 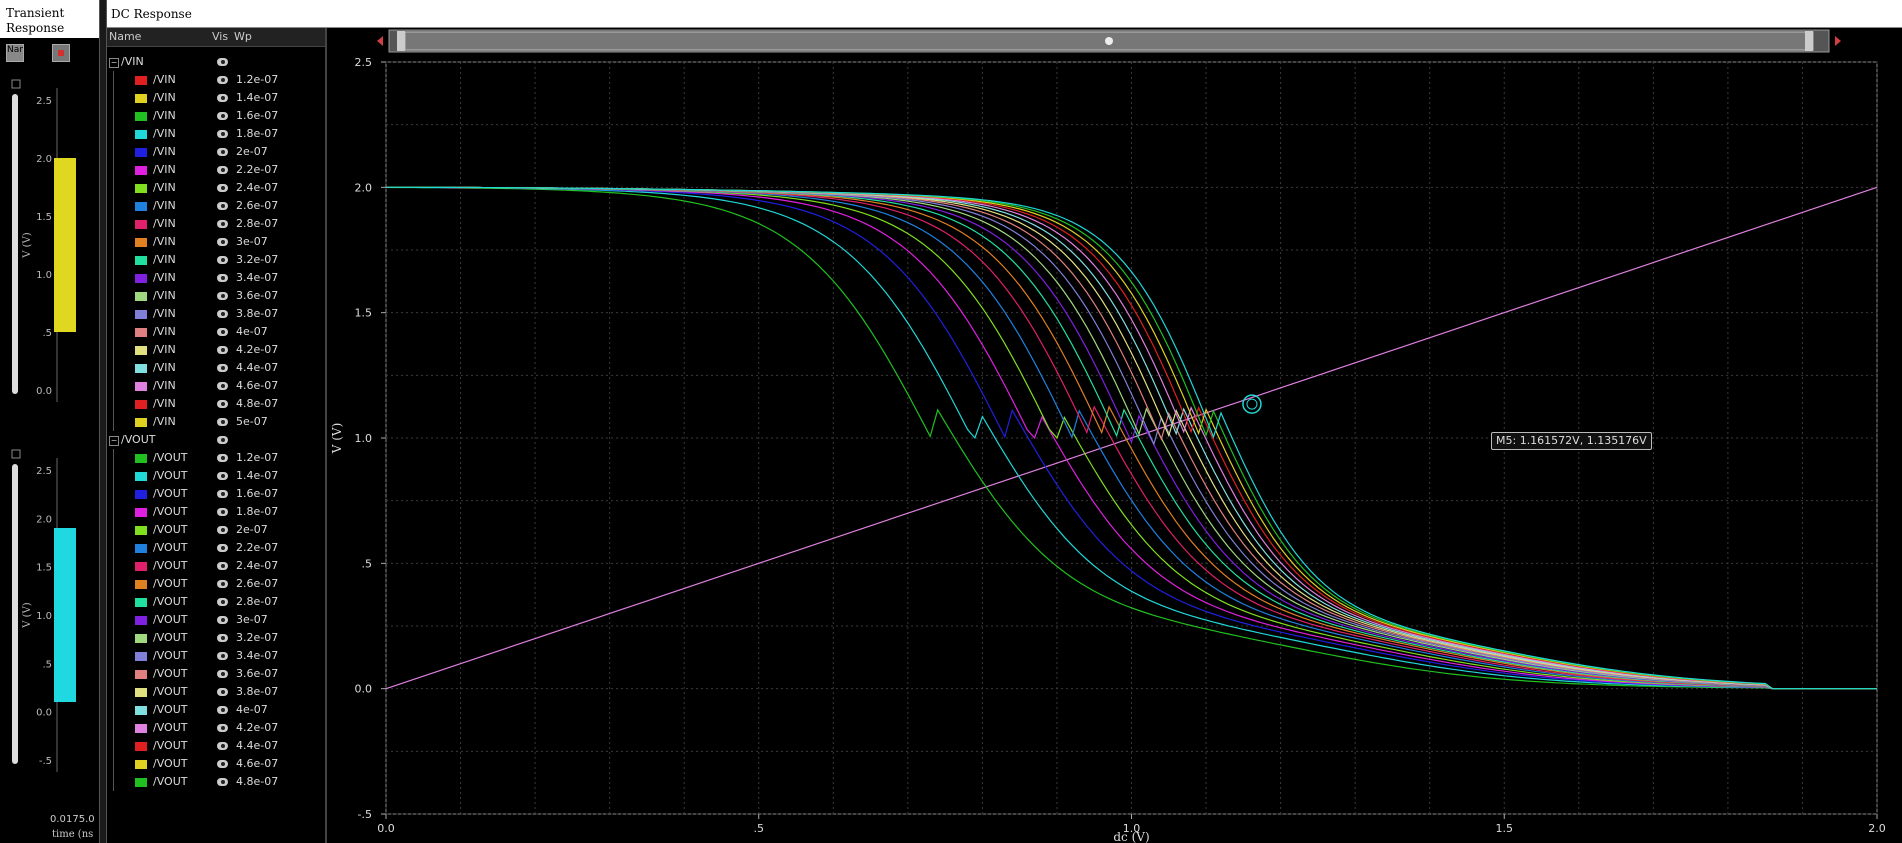 I want to click on signal-row: /VIN 4e-07, so click(x=216, y=332).